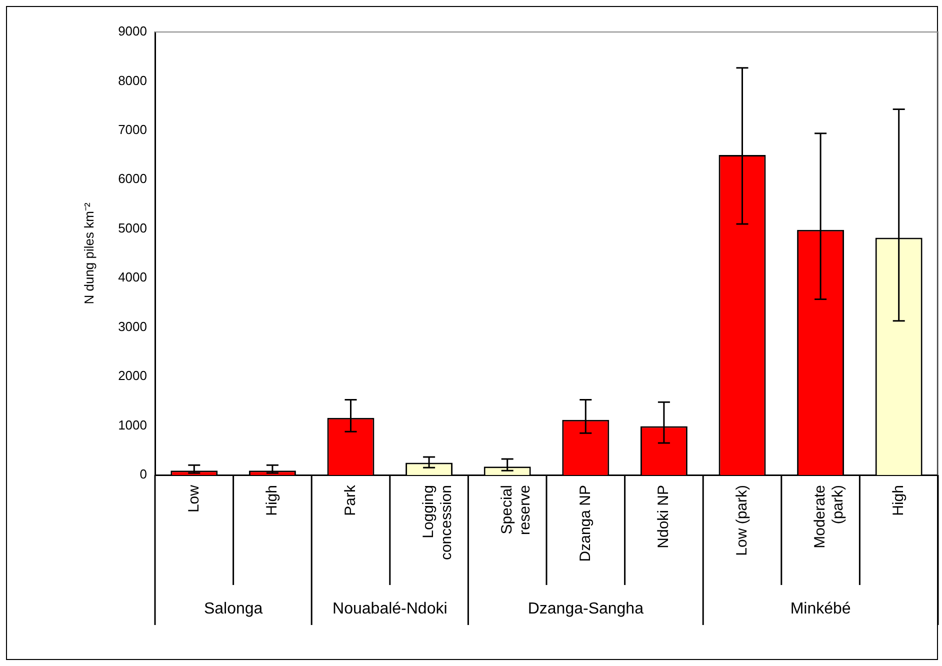 Image resolution: width=942 pixels, height=666 pixels. What do you see at coordinates (132, 31) in the screenshot?
I see `y-tick-label: 9000` at bounding box center [132, 31].